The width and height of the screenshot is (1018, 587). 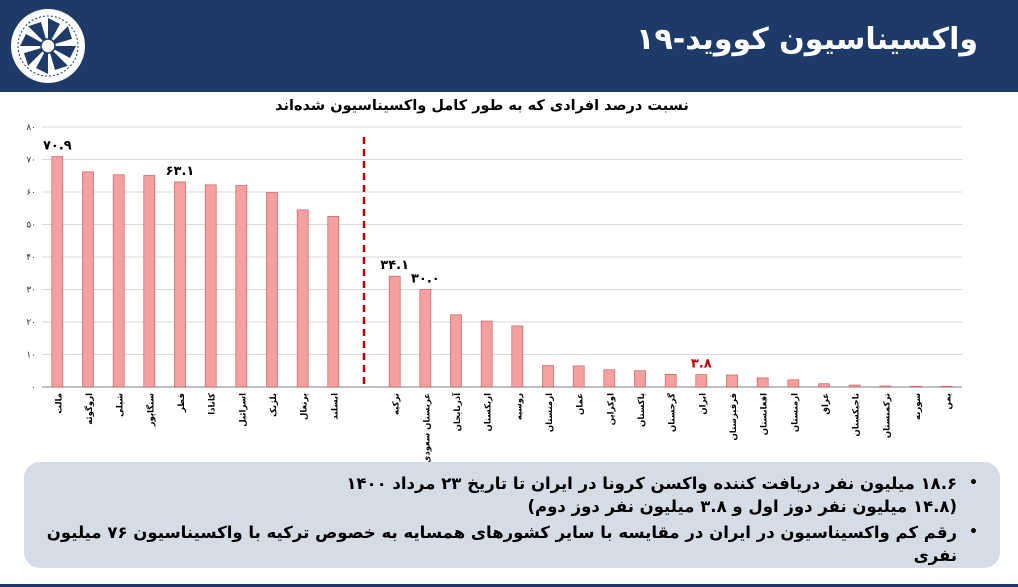 I want to click on y-tick-label: ۰, so click(x=33, y=388).